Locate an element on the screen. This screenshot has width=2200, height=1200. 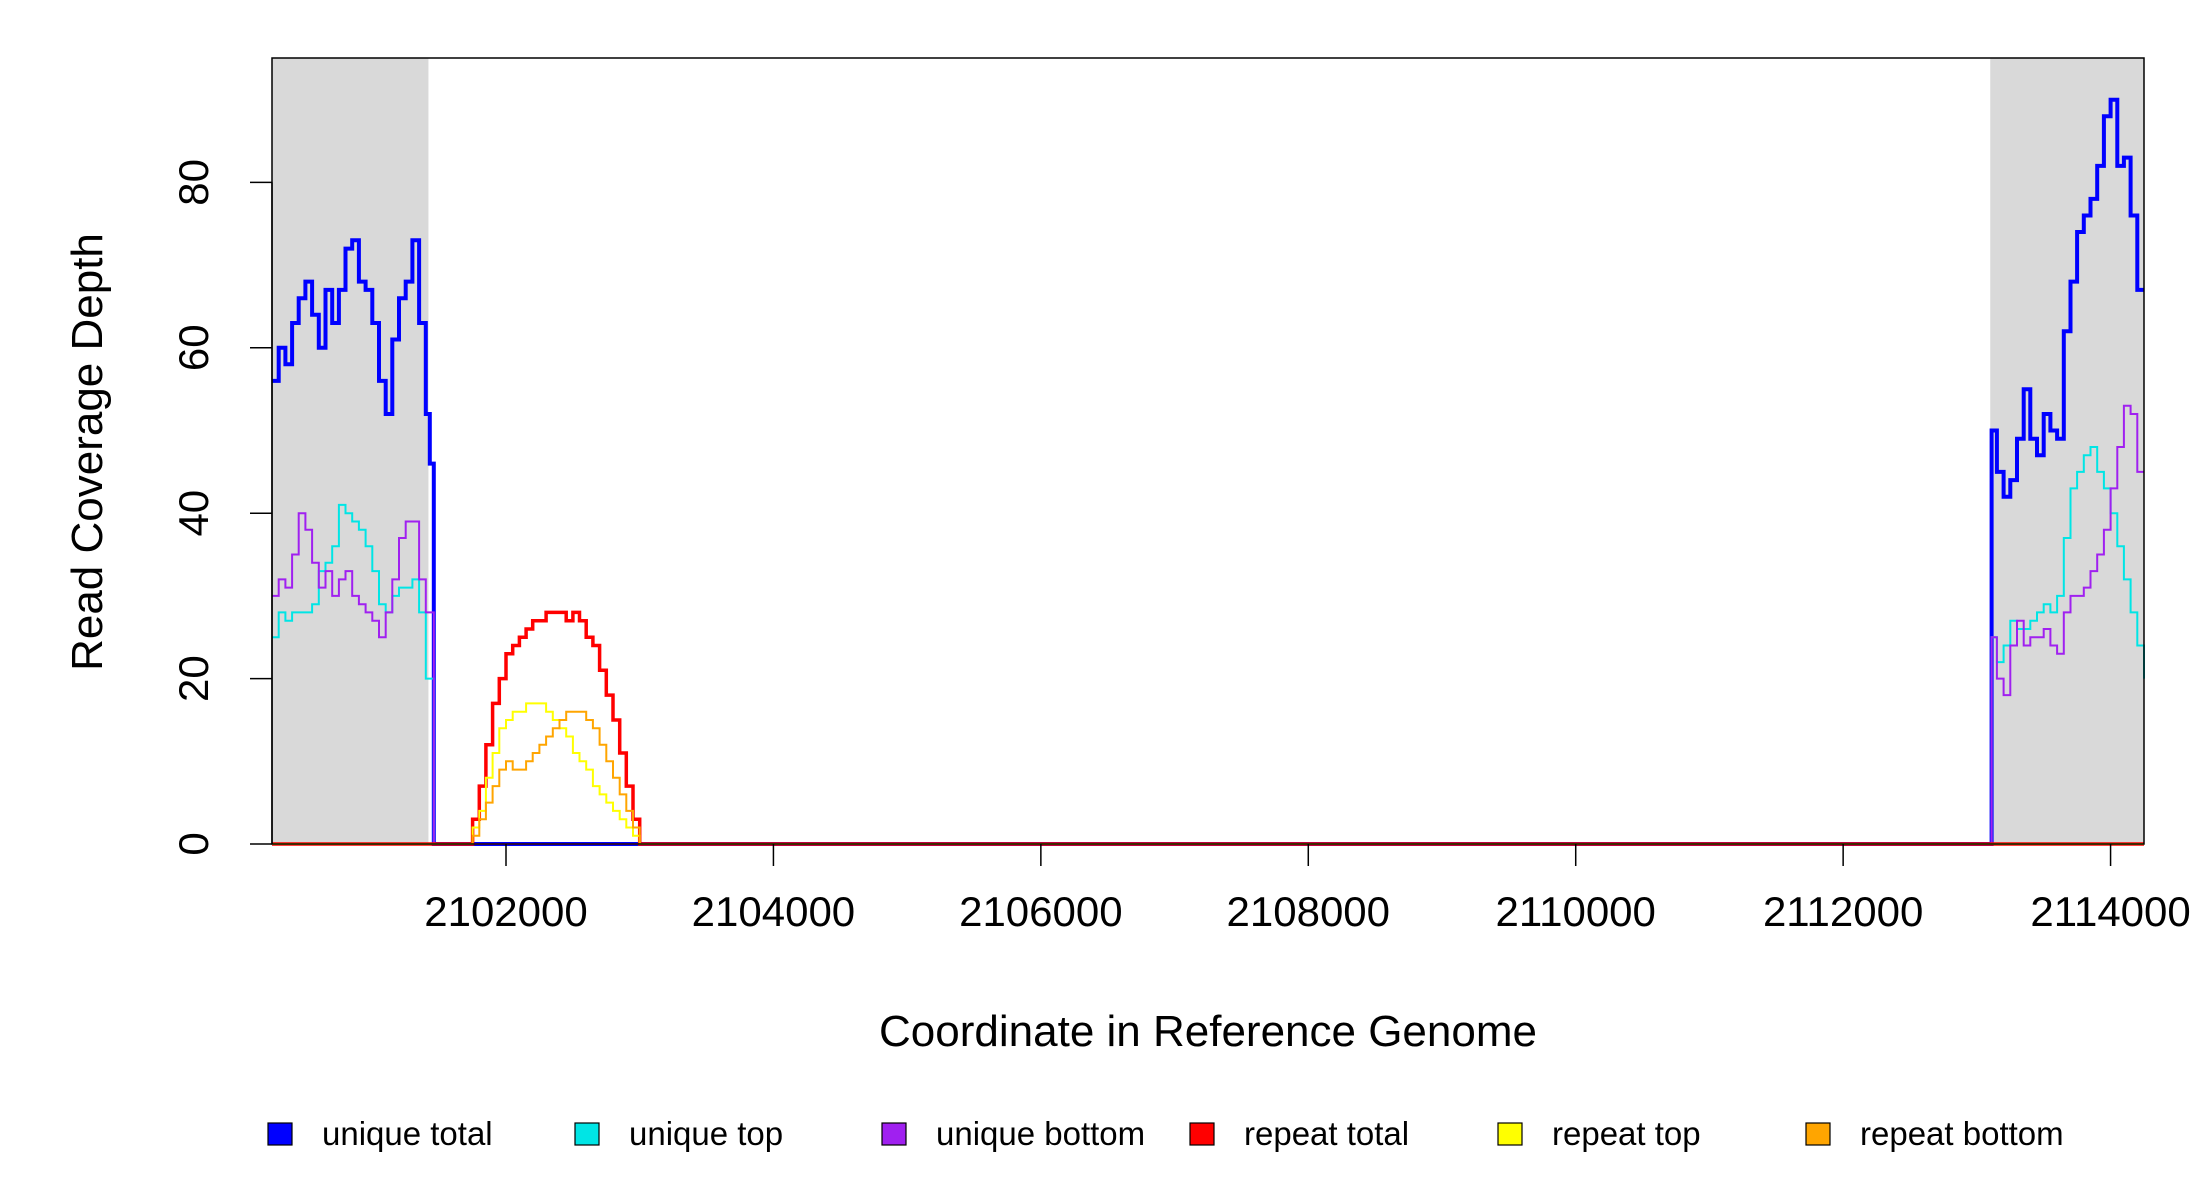
x-axis-title: Coordinate in Reference Genome is located at coordinates (1208, 1031).